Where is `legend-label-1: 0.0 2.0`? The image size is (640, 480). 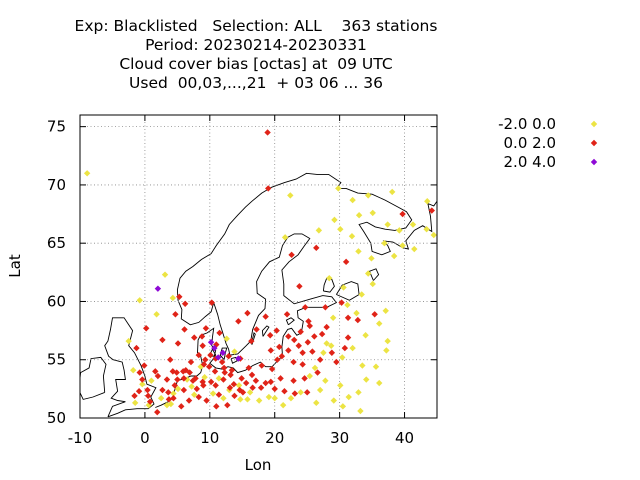 legend-label-1: 0.0 2.0 is located at coordinates (530, 143).